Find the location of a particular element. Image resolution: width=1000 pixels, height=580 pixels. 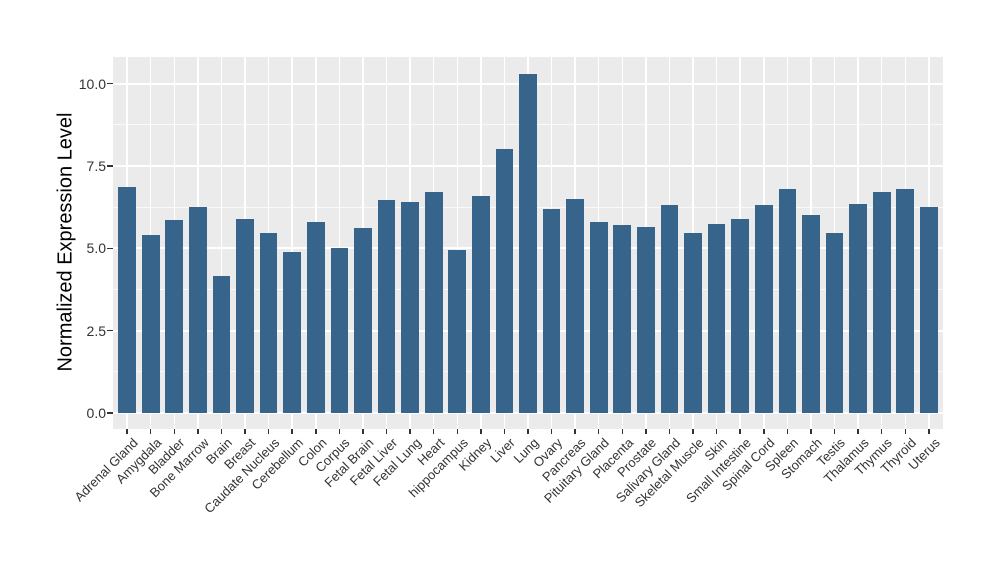

y-tick-label: 2.5 is located at coordinates (96, 330).